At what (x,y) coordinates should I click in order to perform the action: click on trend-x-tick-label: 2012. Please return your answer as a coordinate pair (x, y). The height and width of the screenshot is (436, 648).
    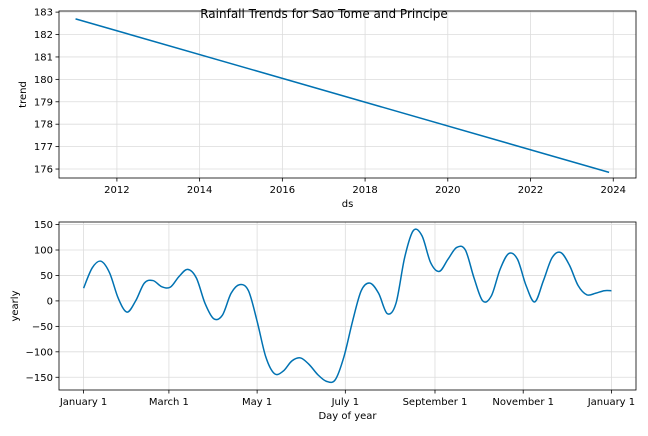
    Looking at the image, I should click on (116, 190).